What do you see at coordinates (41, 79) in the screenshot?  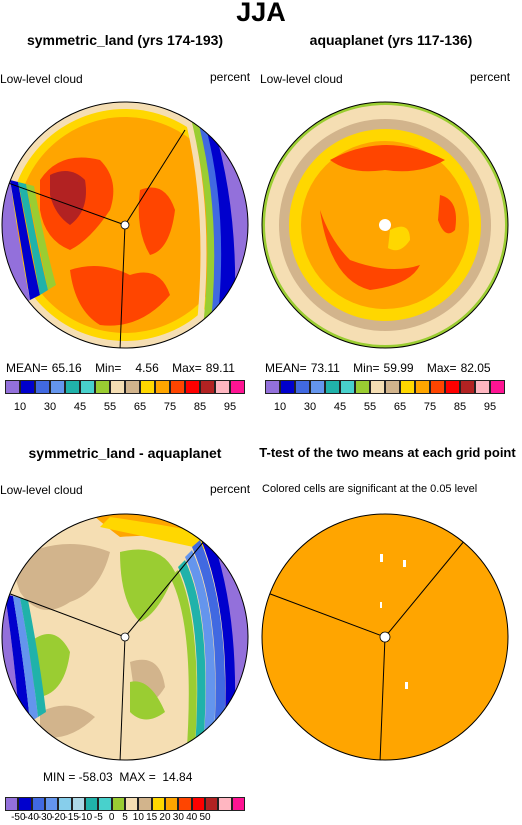 I see `panel1-variable-label: Low-level cloud` at bounding box center [41, 79].